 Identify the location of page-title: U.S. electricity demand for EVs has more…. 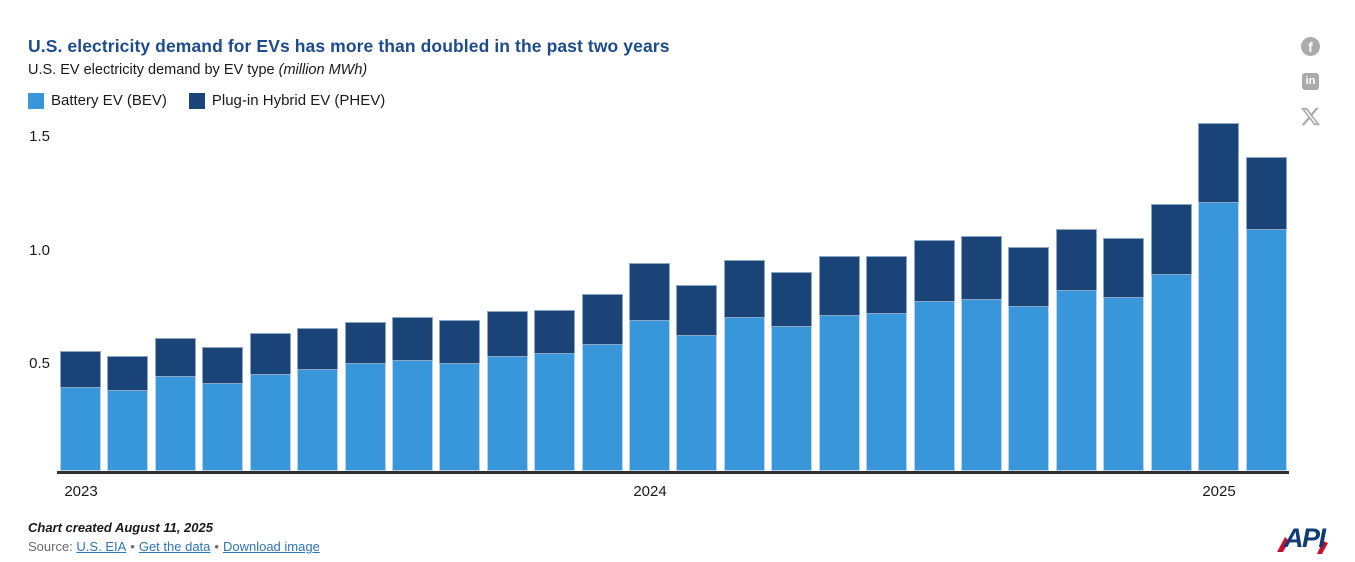
(349, 46).